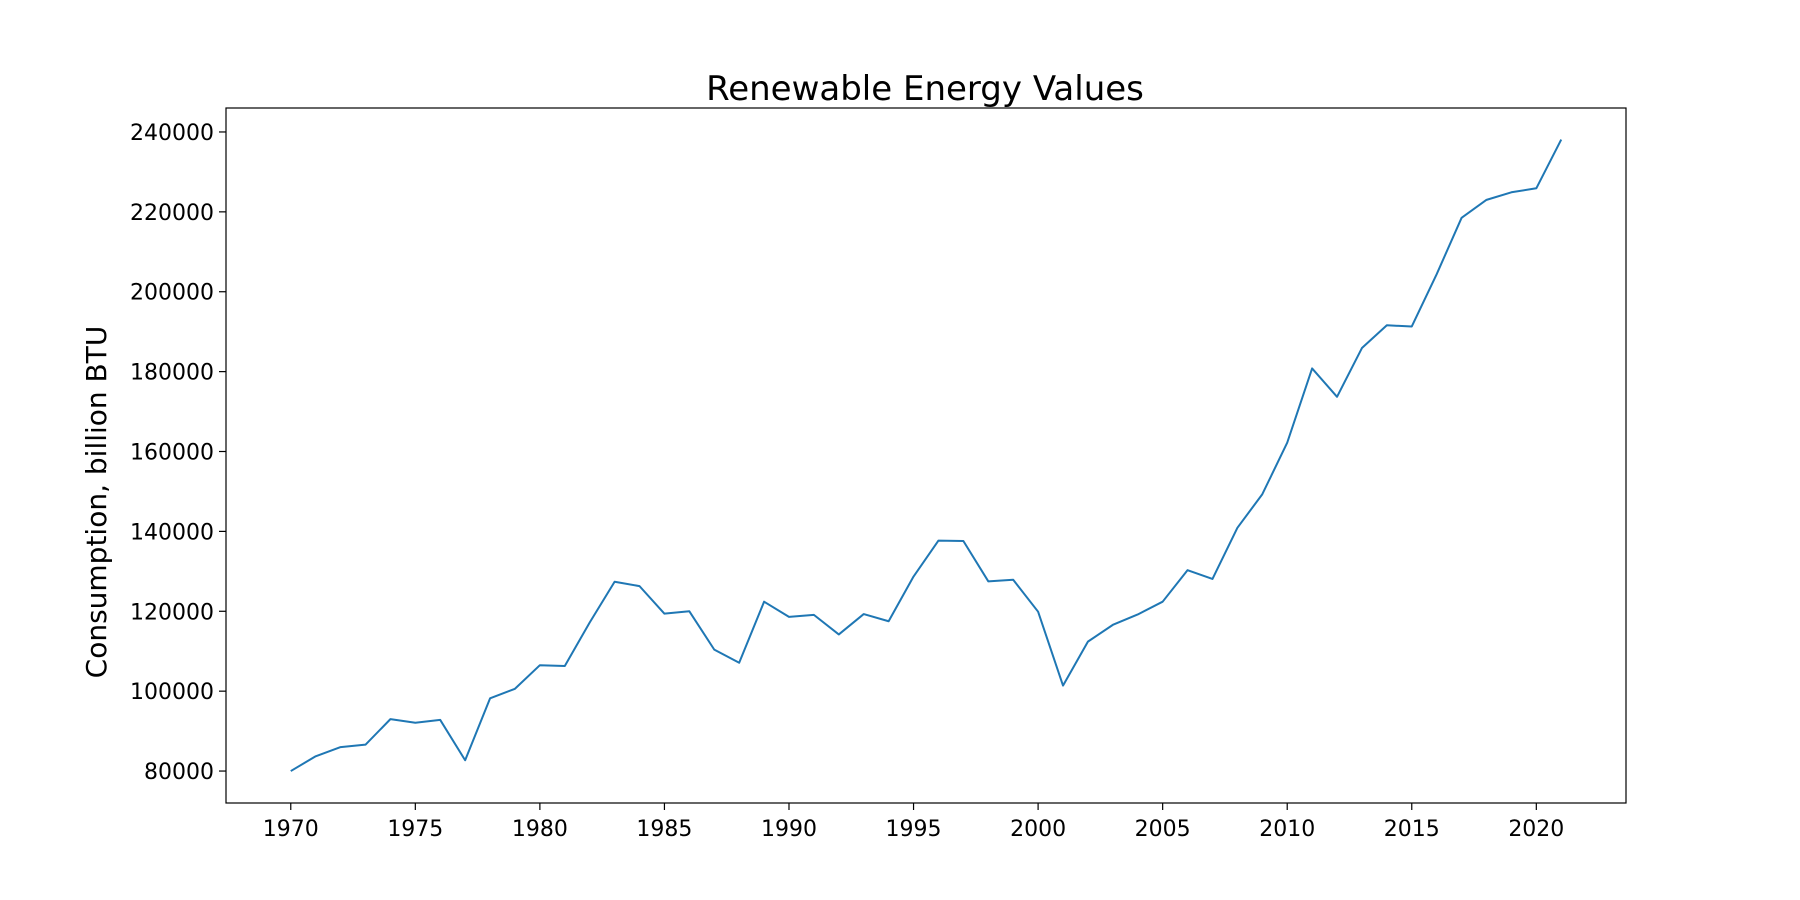 Image resolution: width=1800 pixels, height=900 pixels. Describe the element at coordinates (179, 772) in the screenshot. I see `y-tick-label: 80000` at that location.